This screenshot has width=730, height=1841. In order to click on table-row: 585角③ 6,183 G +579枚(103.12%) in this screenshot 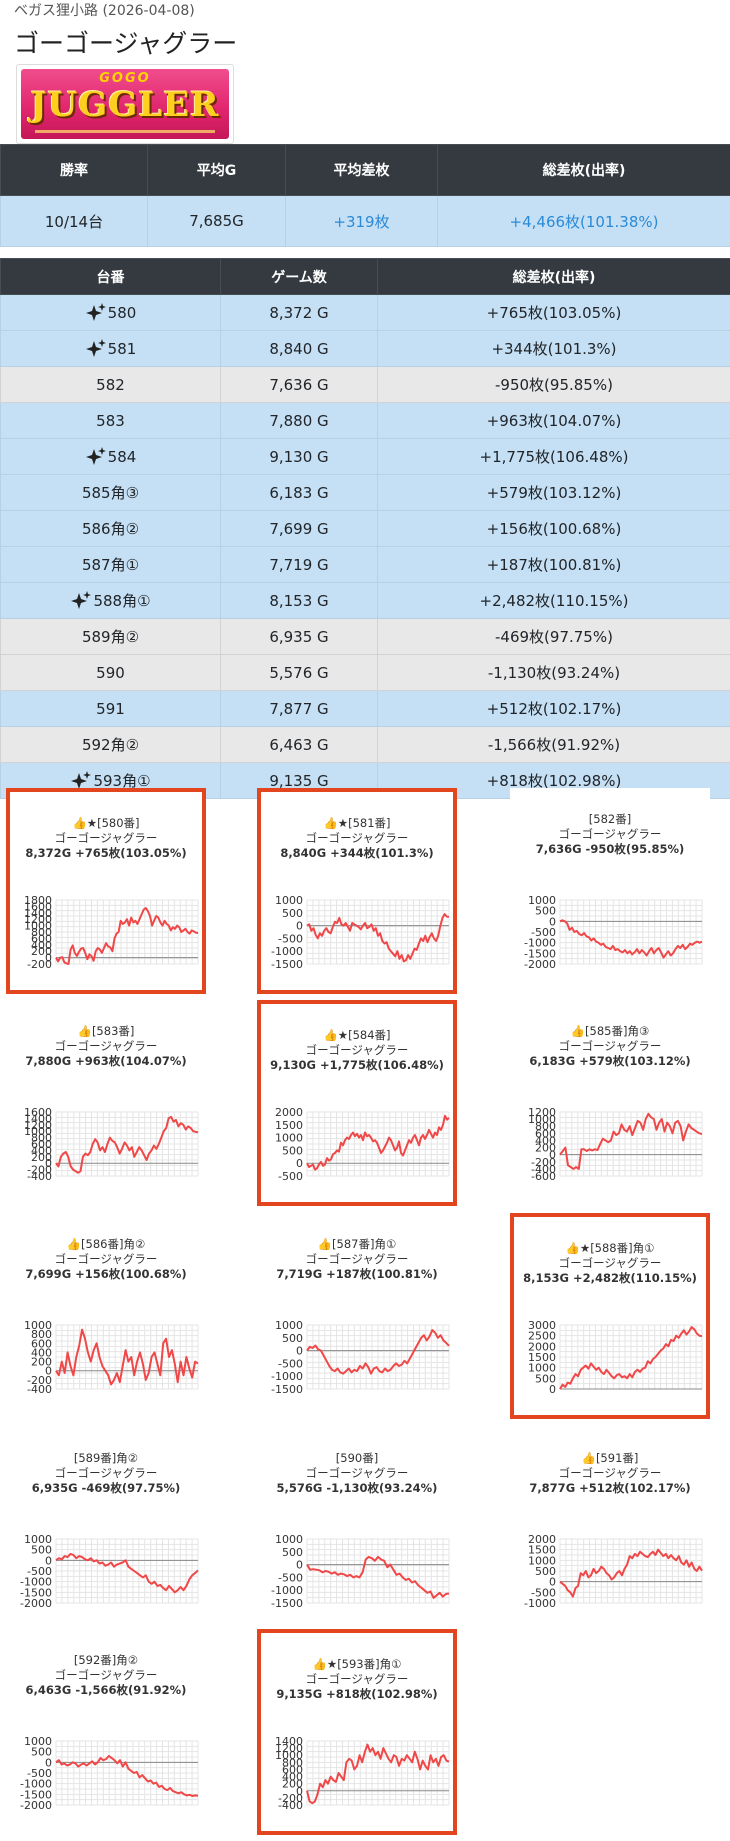, I will do `click(365, 492)`.